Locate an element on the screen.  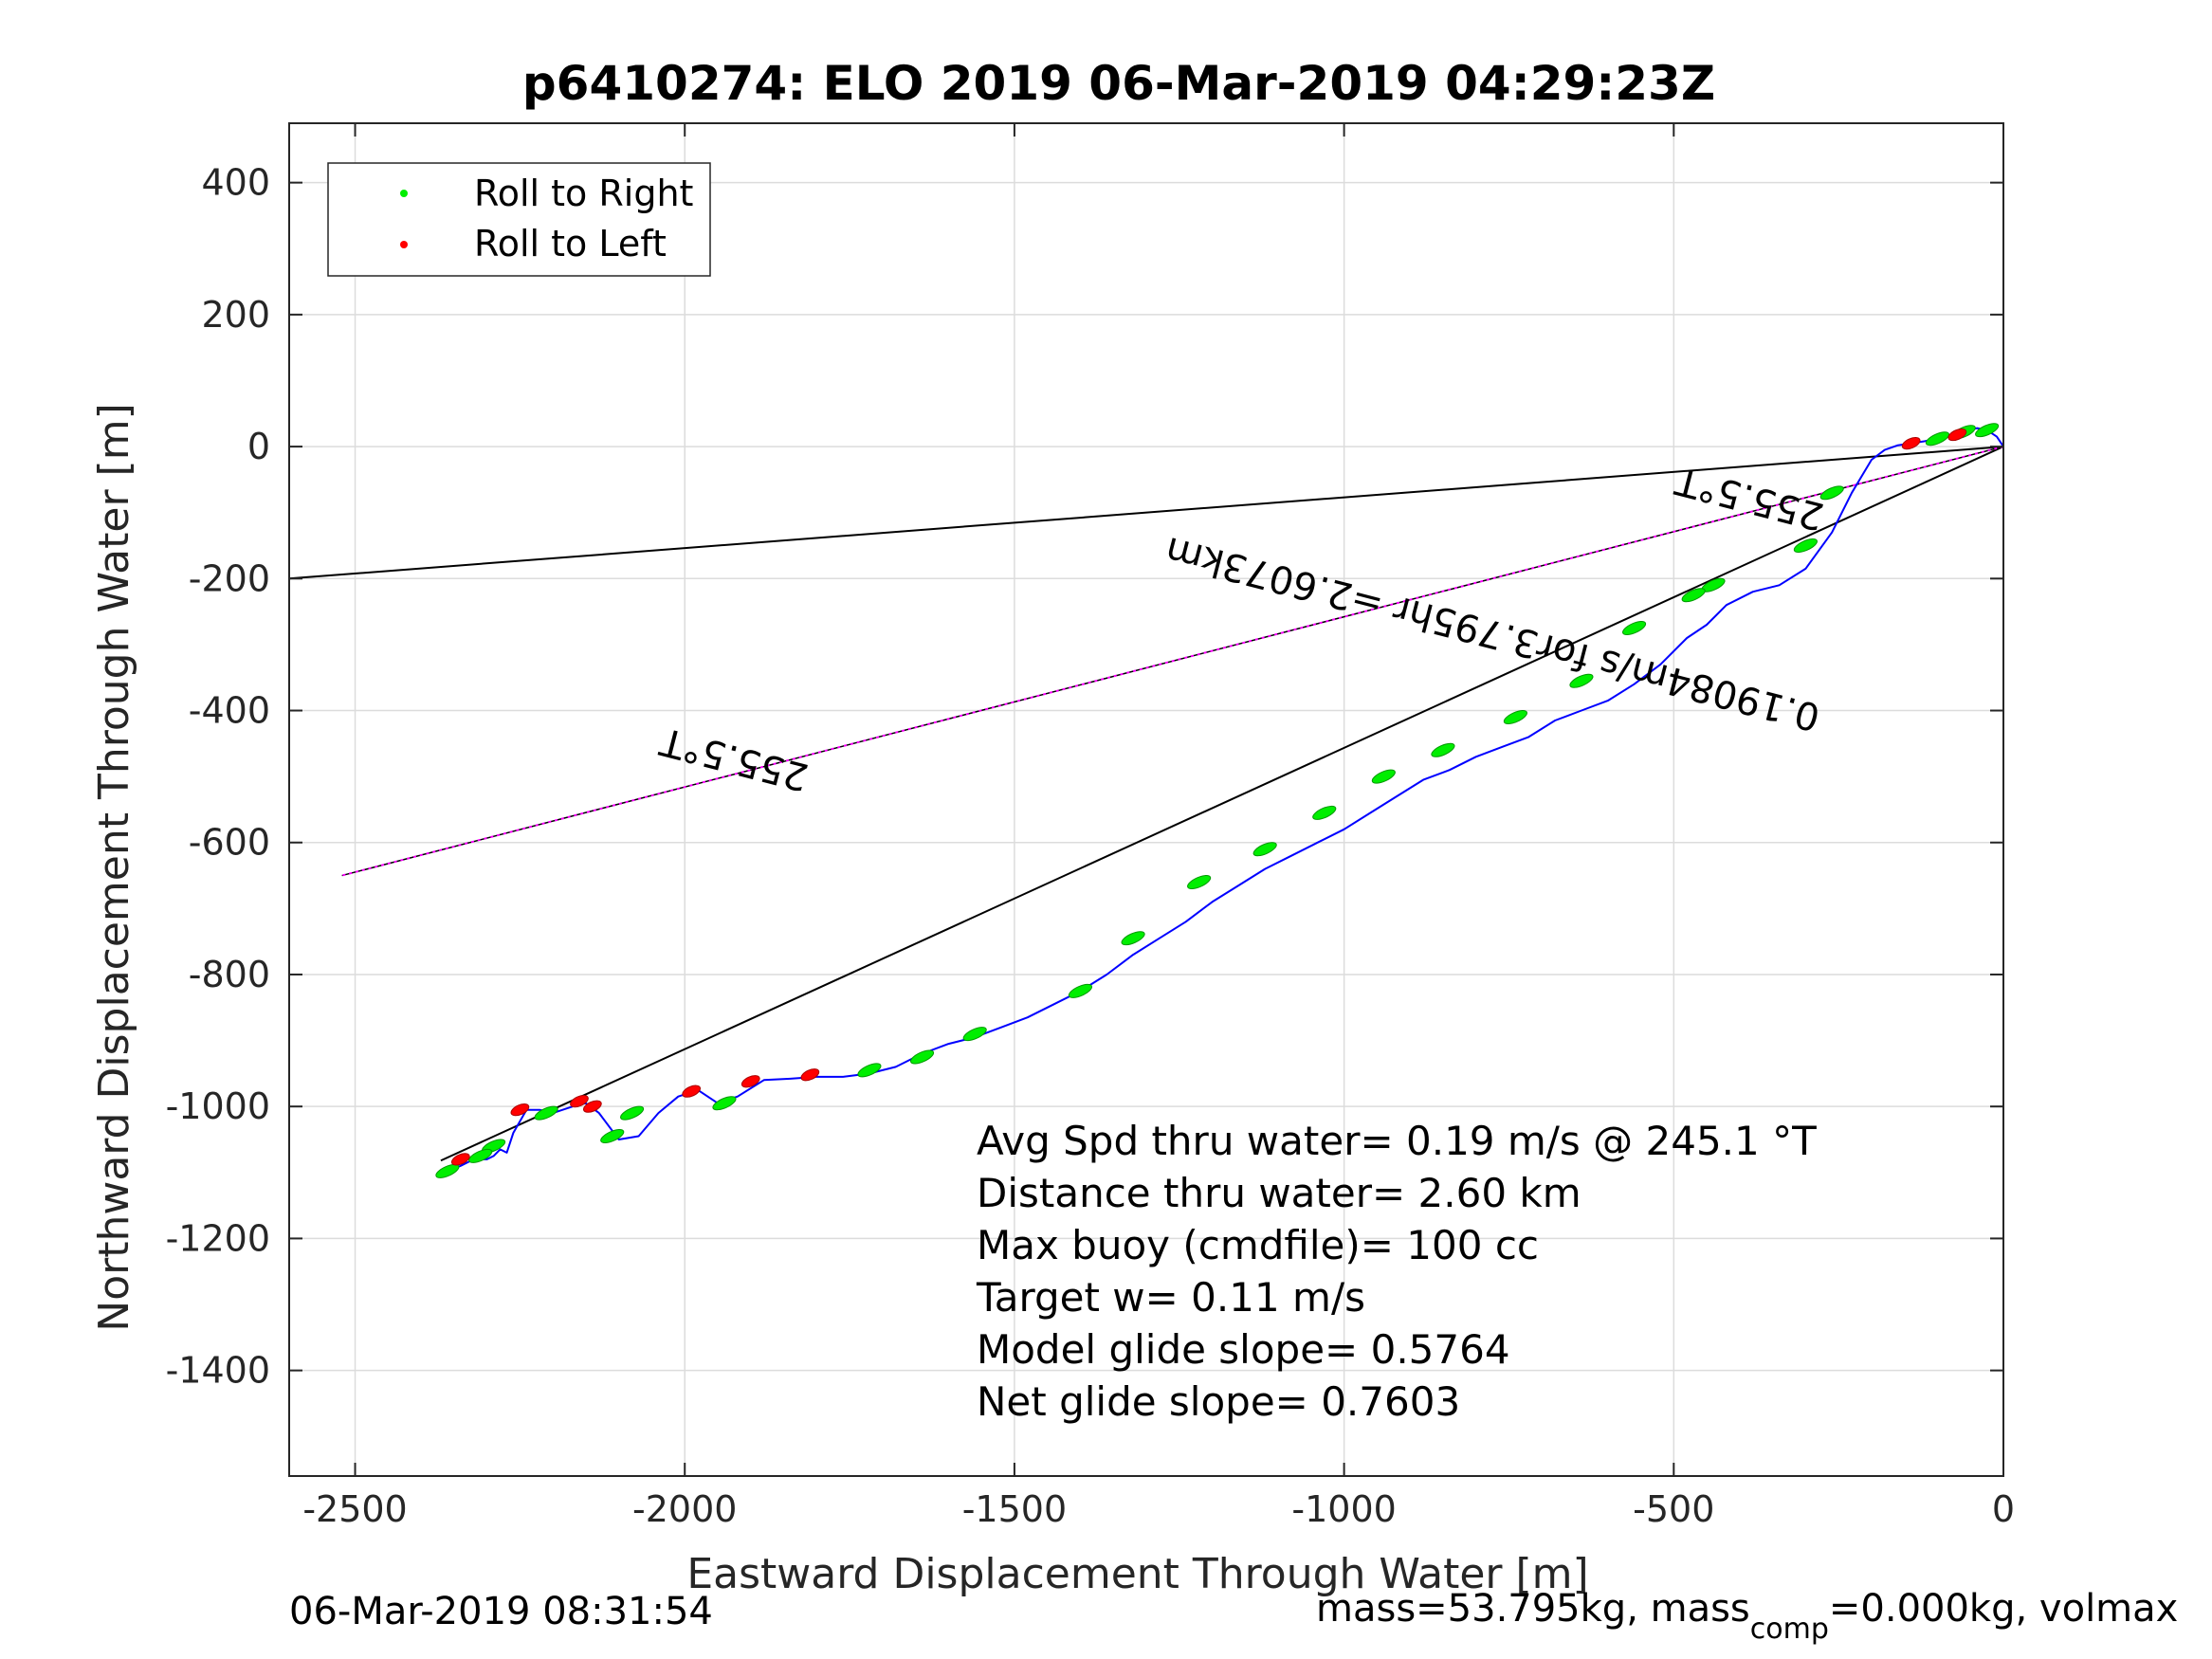
x-tick-label: -2000 is located at coordinates (684, 1509).